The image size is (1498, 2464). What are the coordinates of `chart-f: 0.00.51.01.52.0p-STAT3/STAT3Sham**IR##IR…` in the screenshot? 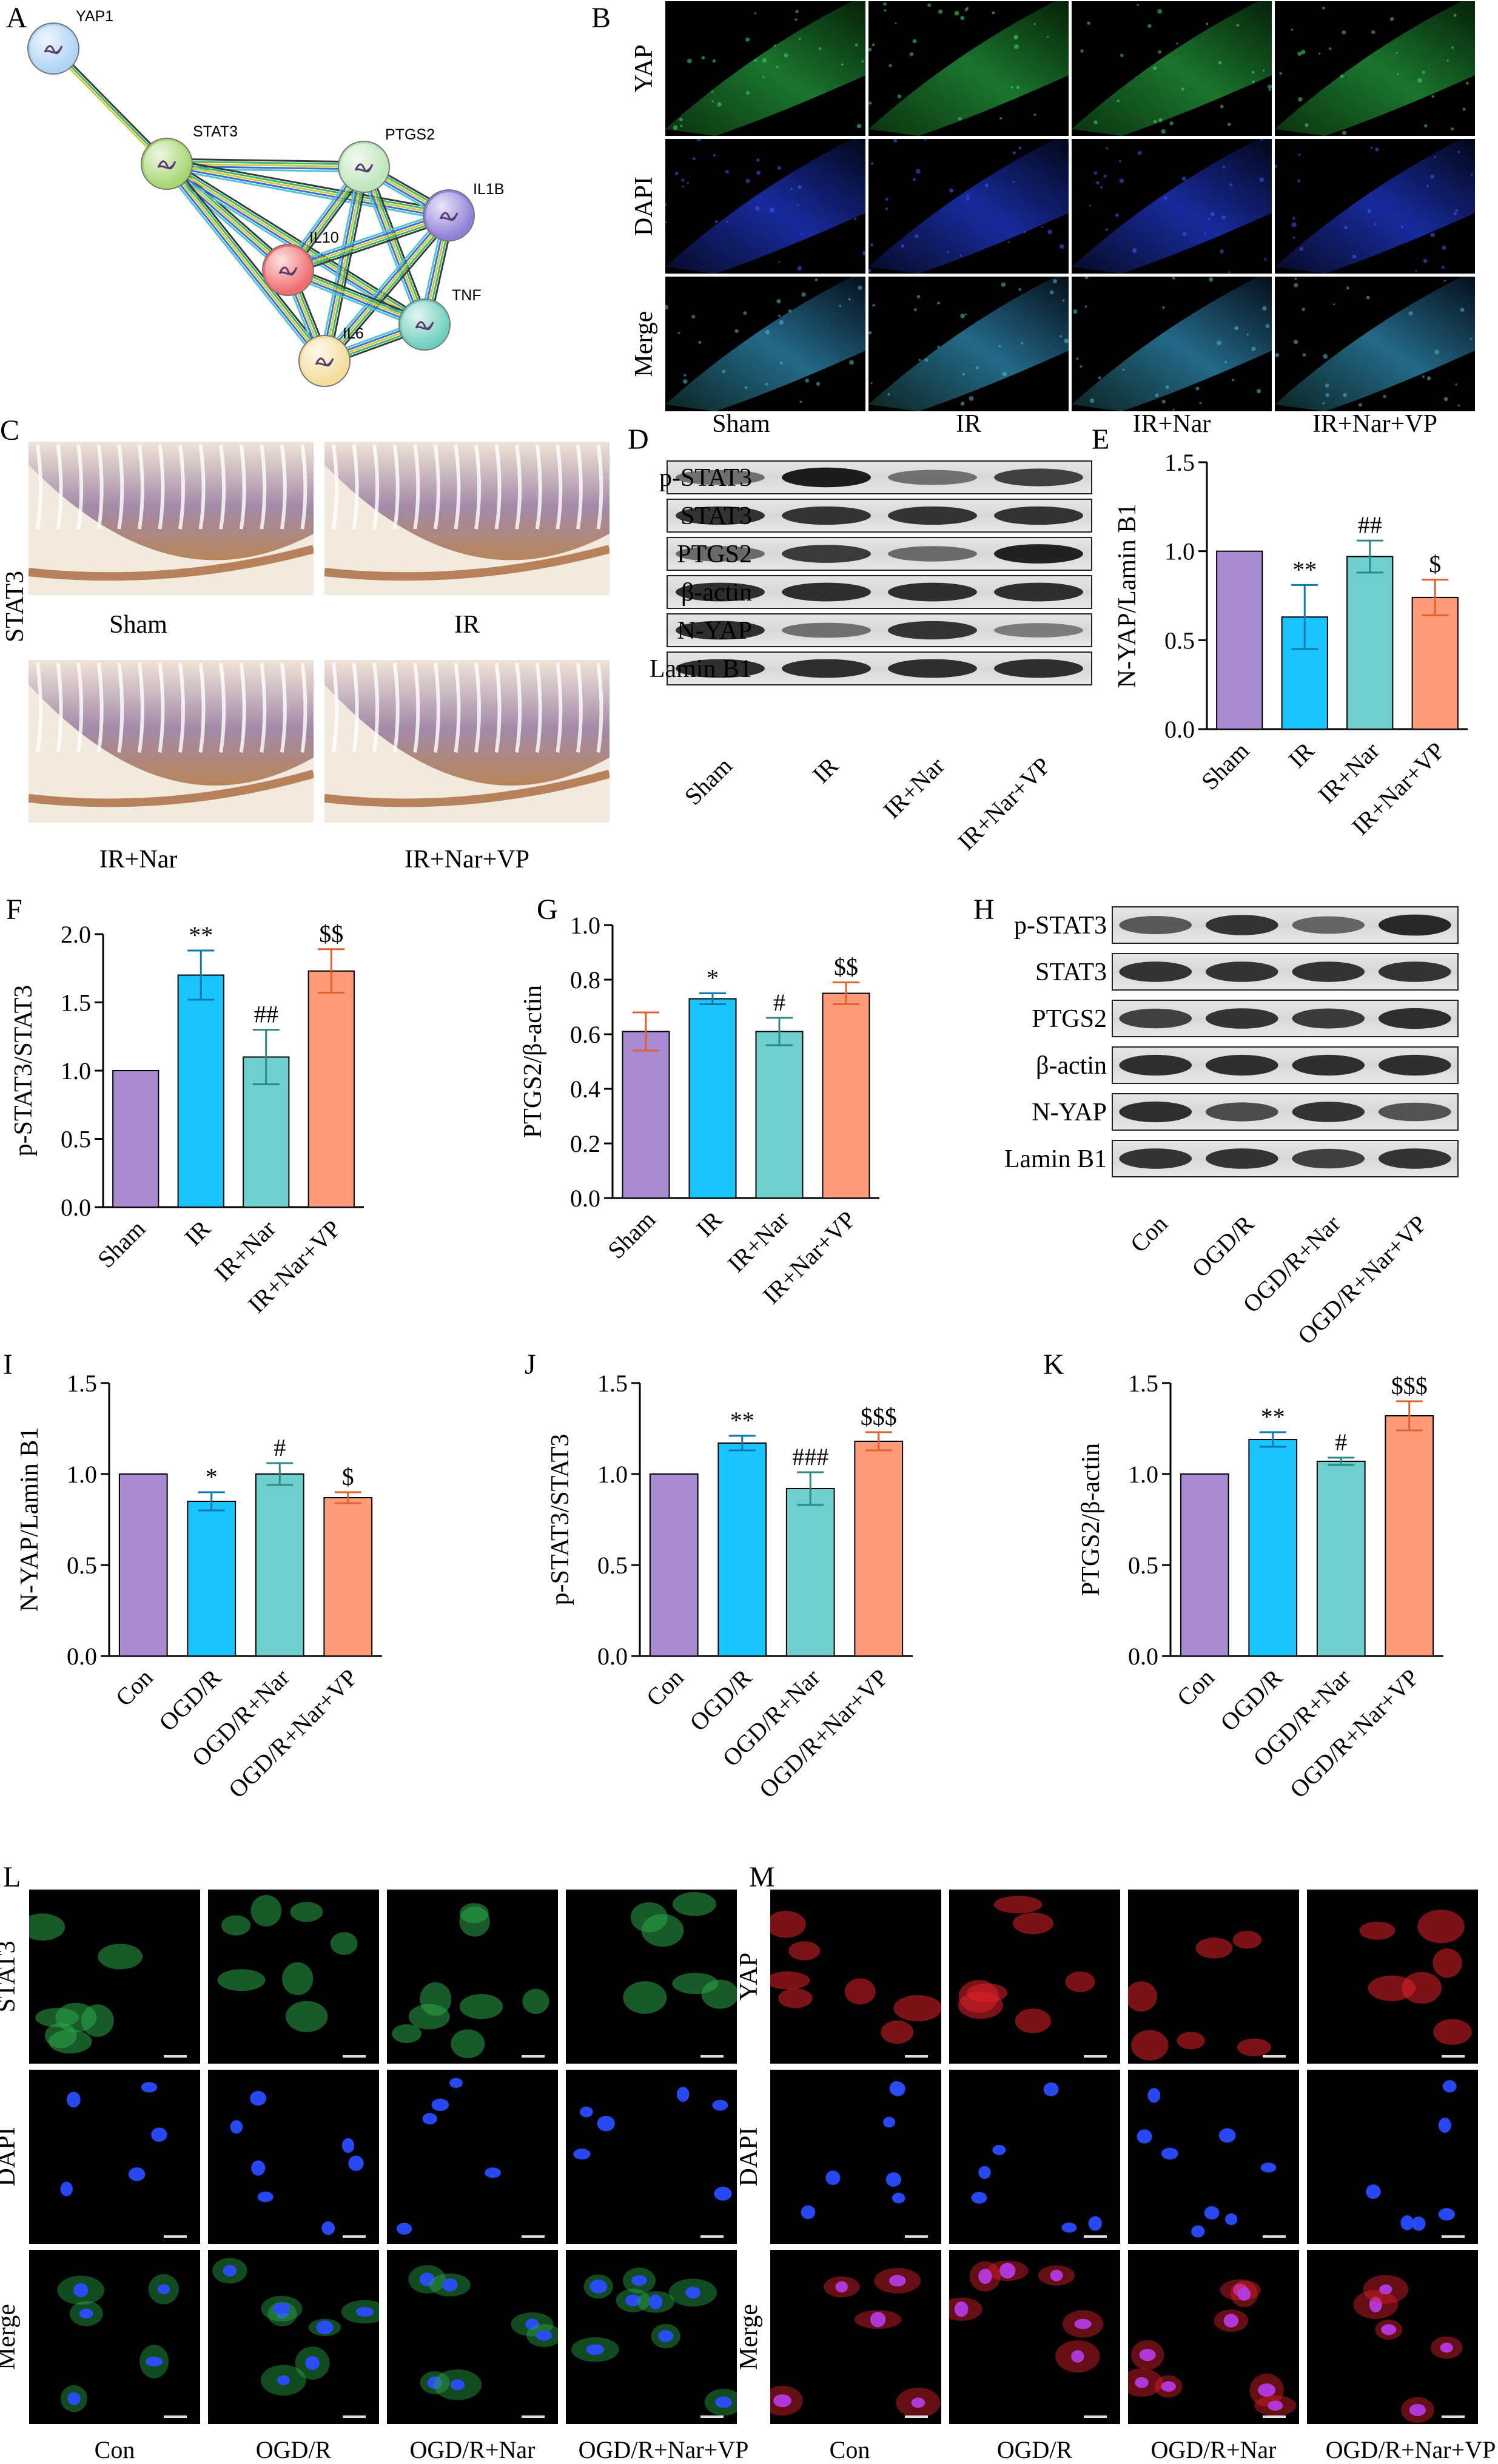 It's located at (187, 1119).